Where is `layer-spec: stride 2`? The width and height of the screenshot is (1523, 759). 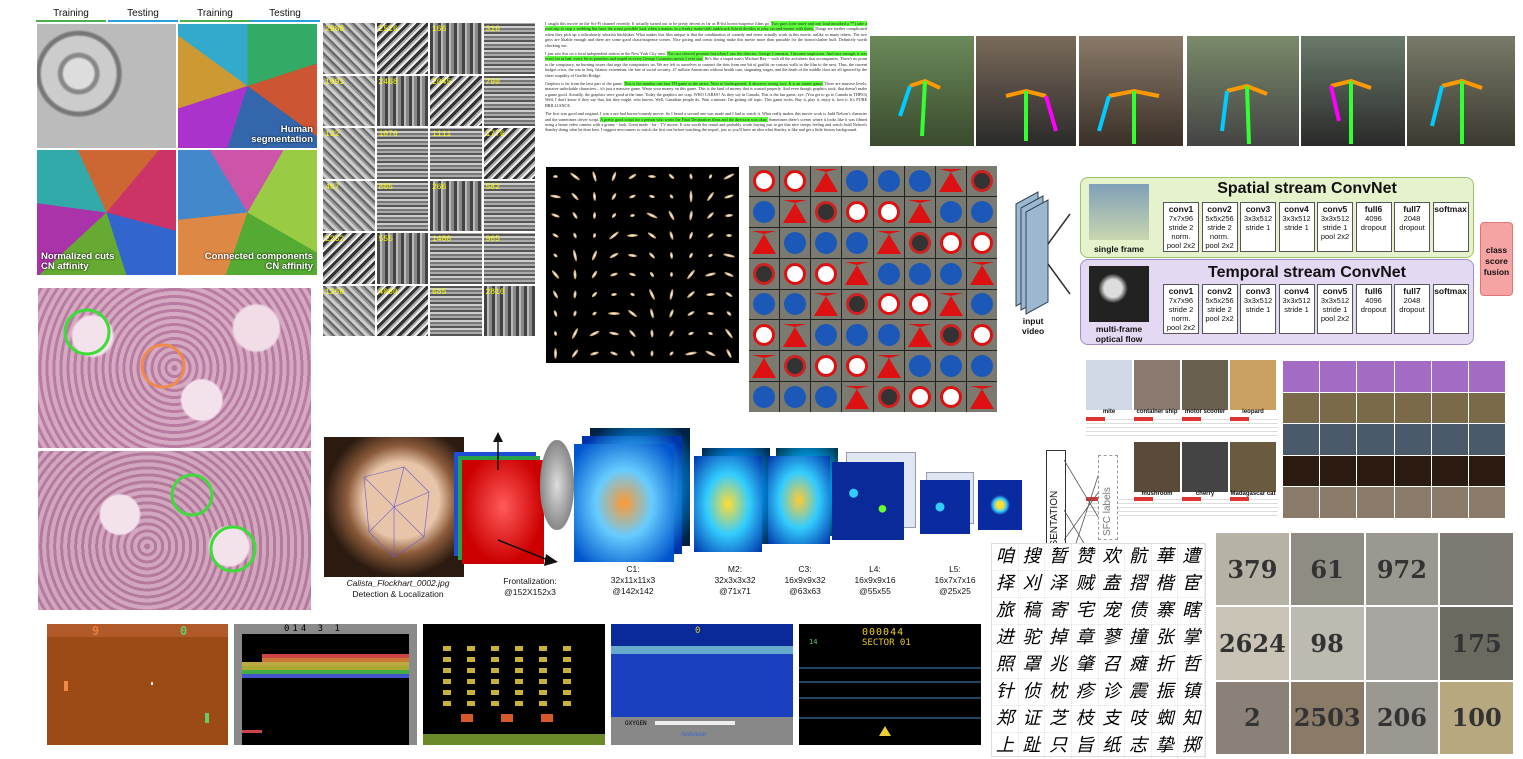
layer-spec: stride 2 is located at coordinates (1219, 309).